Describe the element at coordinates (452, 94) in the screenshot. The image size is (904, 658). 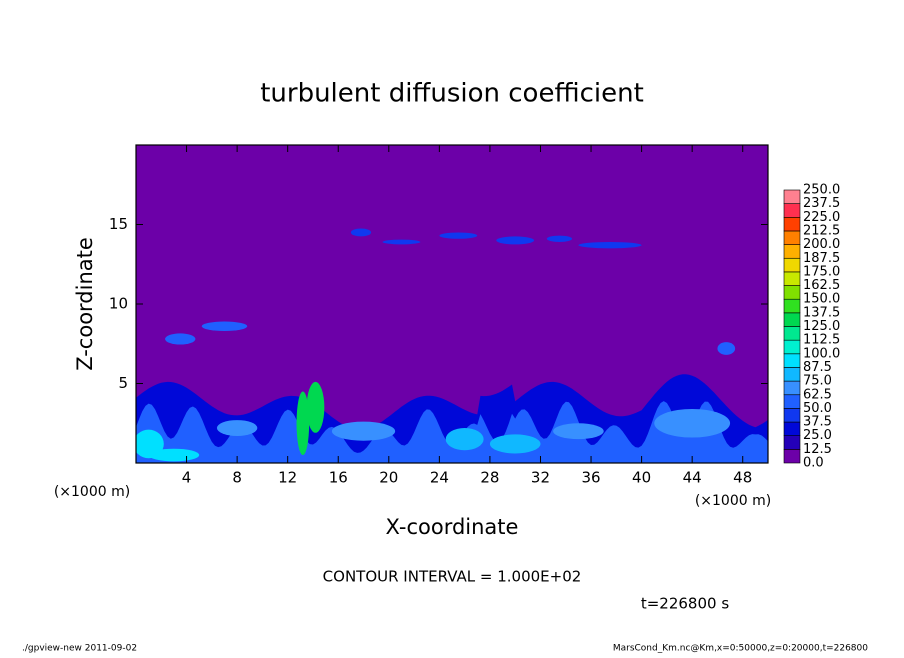
I see `chart-title: turbulent diffusion coefficient` at that location.